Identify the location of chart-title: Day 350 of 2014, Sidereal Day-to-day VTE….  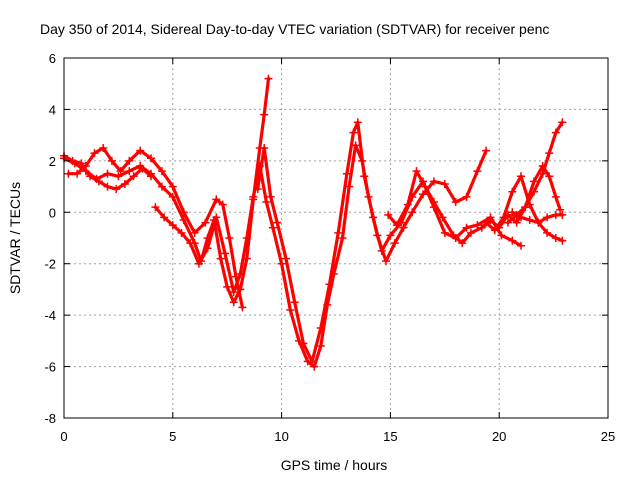
(294, 29).